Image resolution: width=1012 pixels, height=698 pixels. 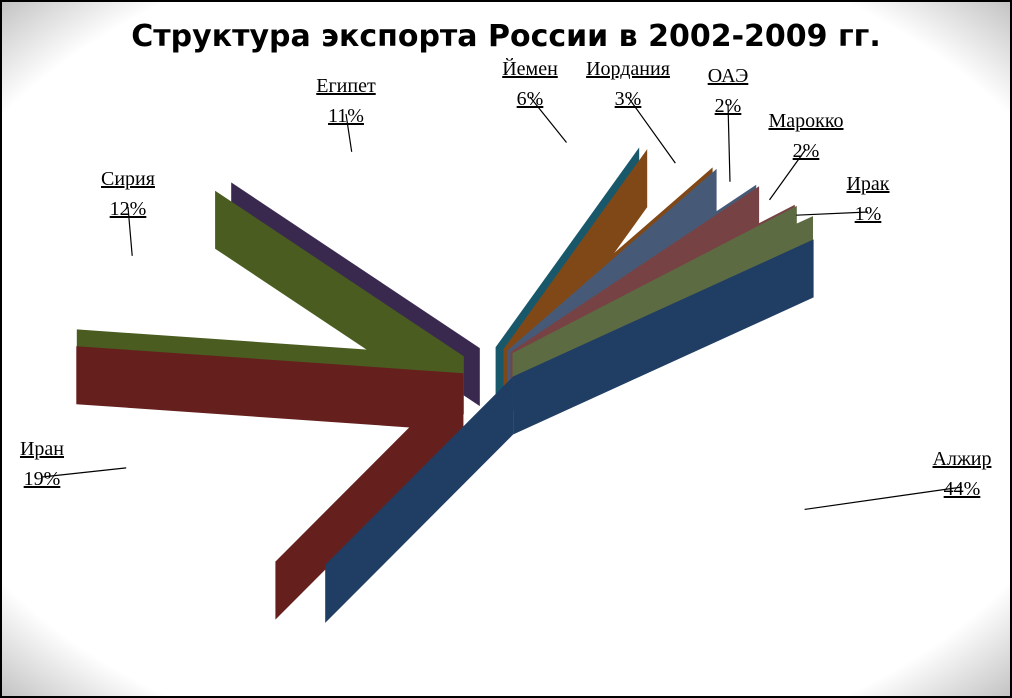 What do you see at coordinates (530, 68) in the screenshot?
I see `category-label: Йемен` at bounding box center [530, 68].